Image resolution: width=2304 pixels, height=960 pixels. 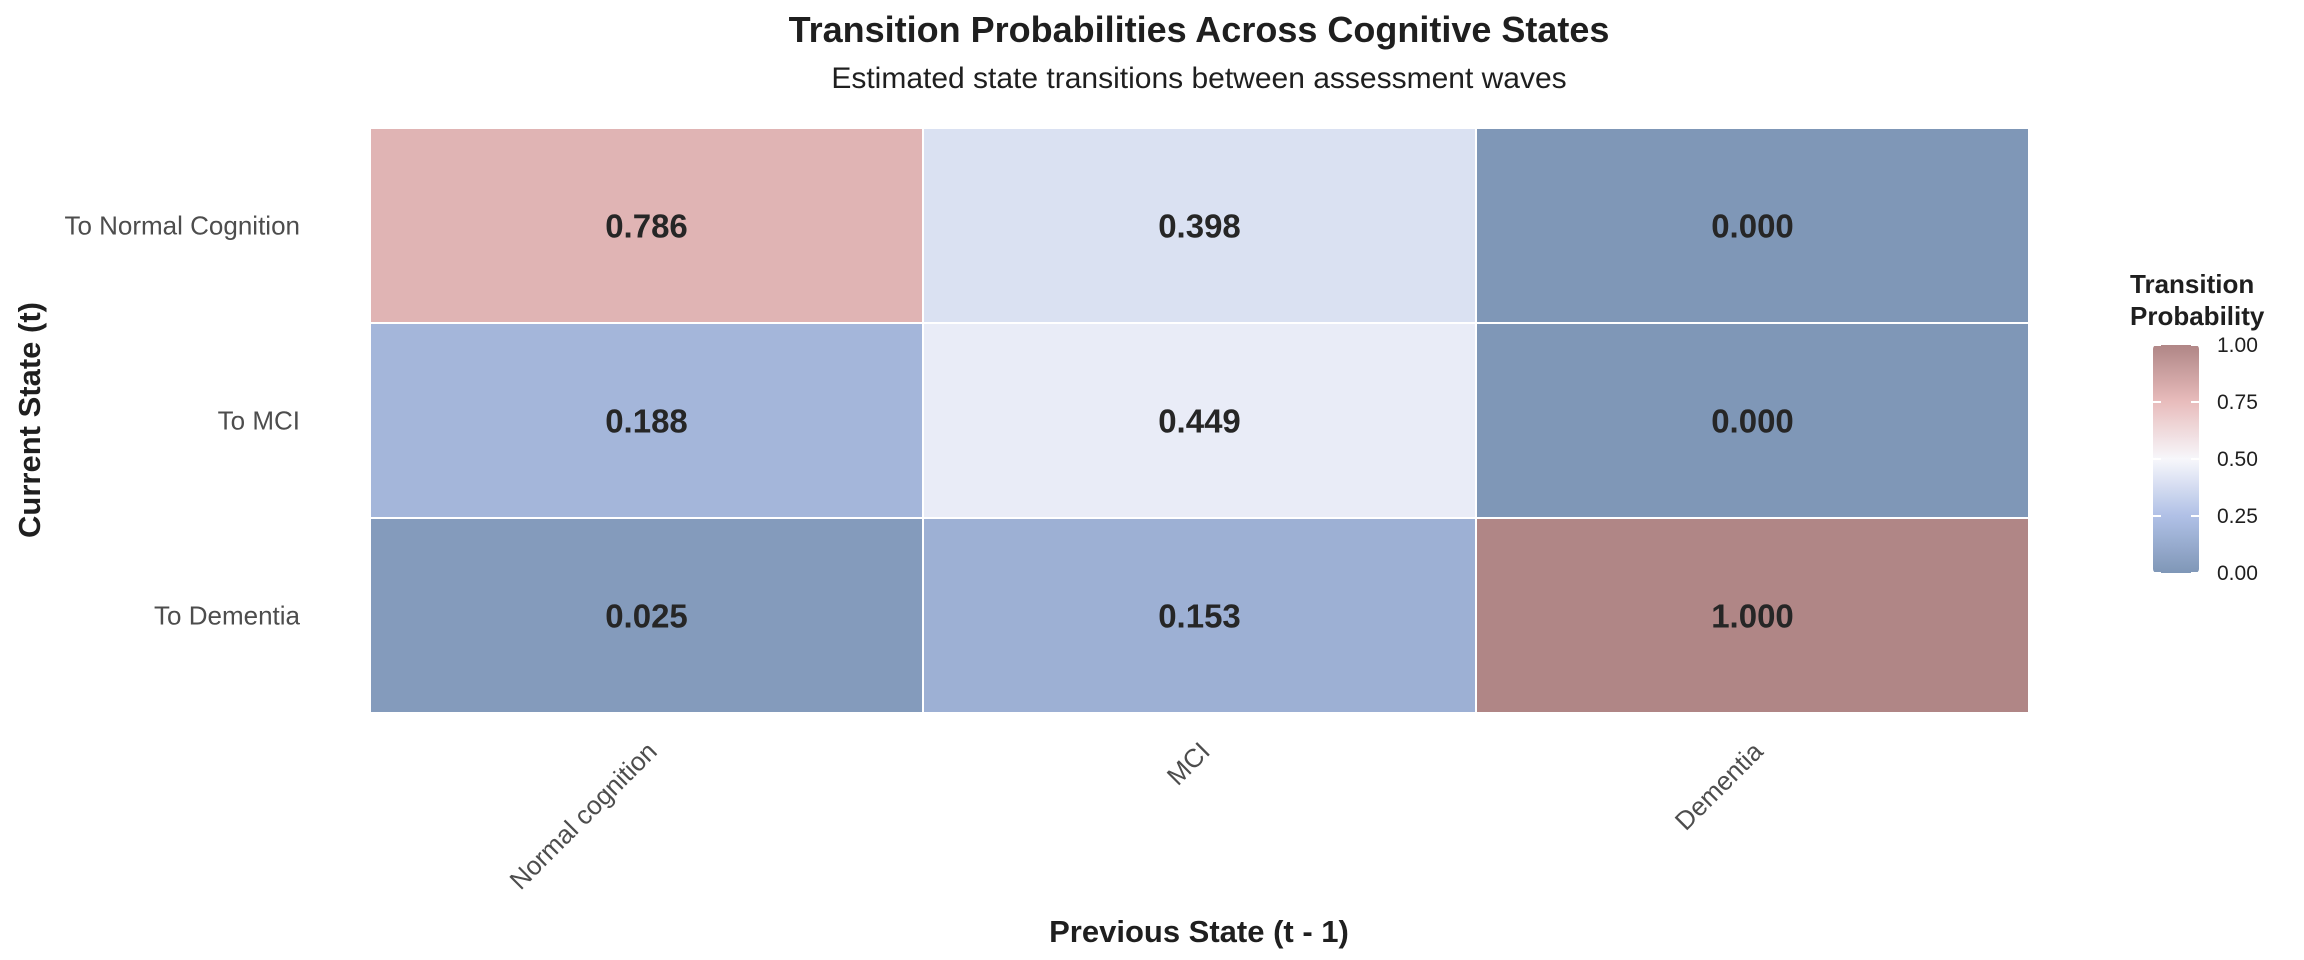 I want to click on legend-title-line: Probability, so click(x=2197, y=316).